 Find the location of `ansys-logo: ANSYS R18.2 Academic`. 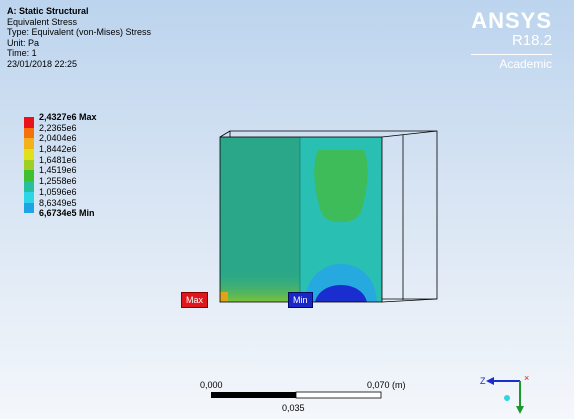

ansys-logo: ANSYS R18.2 Academic is located at coordinates (511, 40).